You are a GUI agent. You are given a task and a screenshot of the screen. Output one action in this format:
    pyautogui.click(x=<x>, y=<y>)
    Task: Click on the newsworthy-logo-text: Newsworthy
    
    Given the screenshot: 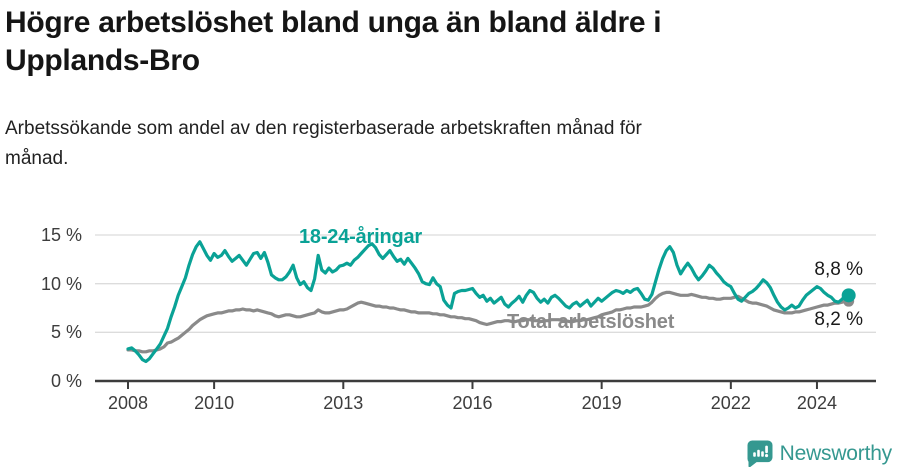 What is the action you would take?
    pyautogui.click(x=836, y=453)
    